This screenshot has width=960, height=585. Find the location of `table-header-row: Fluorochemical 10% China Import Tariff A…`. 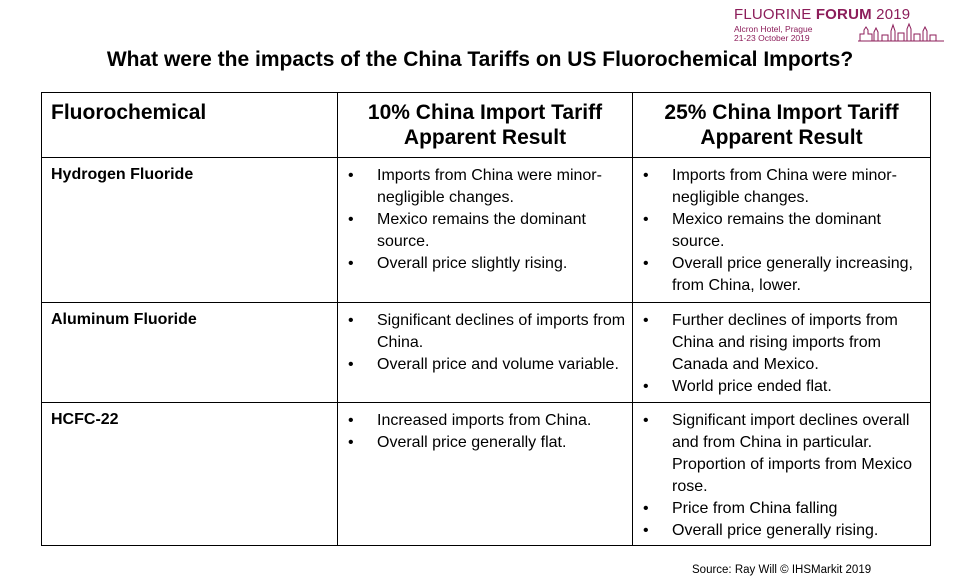

table-header-row: Fluorochemical 10% China Import Tariff A… is located at coordinates (486, 125).